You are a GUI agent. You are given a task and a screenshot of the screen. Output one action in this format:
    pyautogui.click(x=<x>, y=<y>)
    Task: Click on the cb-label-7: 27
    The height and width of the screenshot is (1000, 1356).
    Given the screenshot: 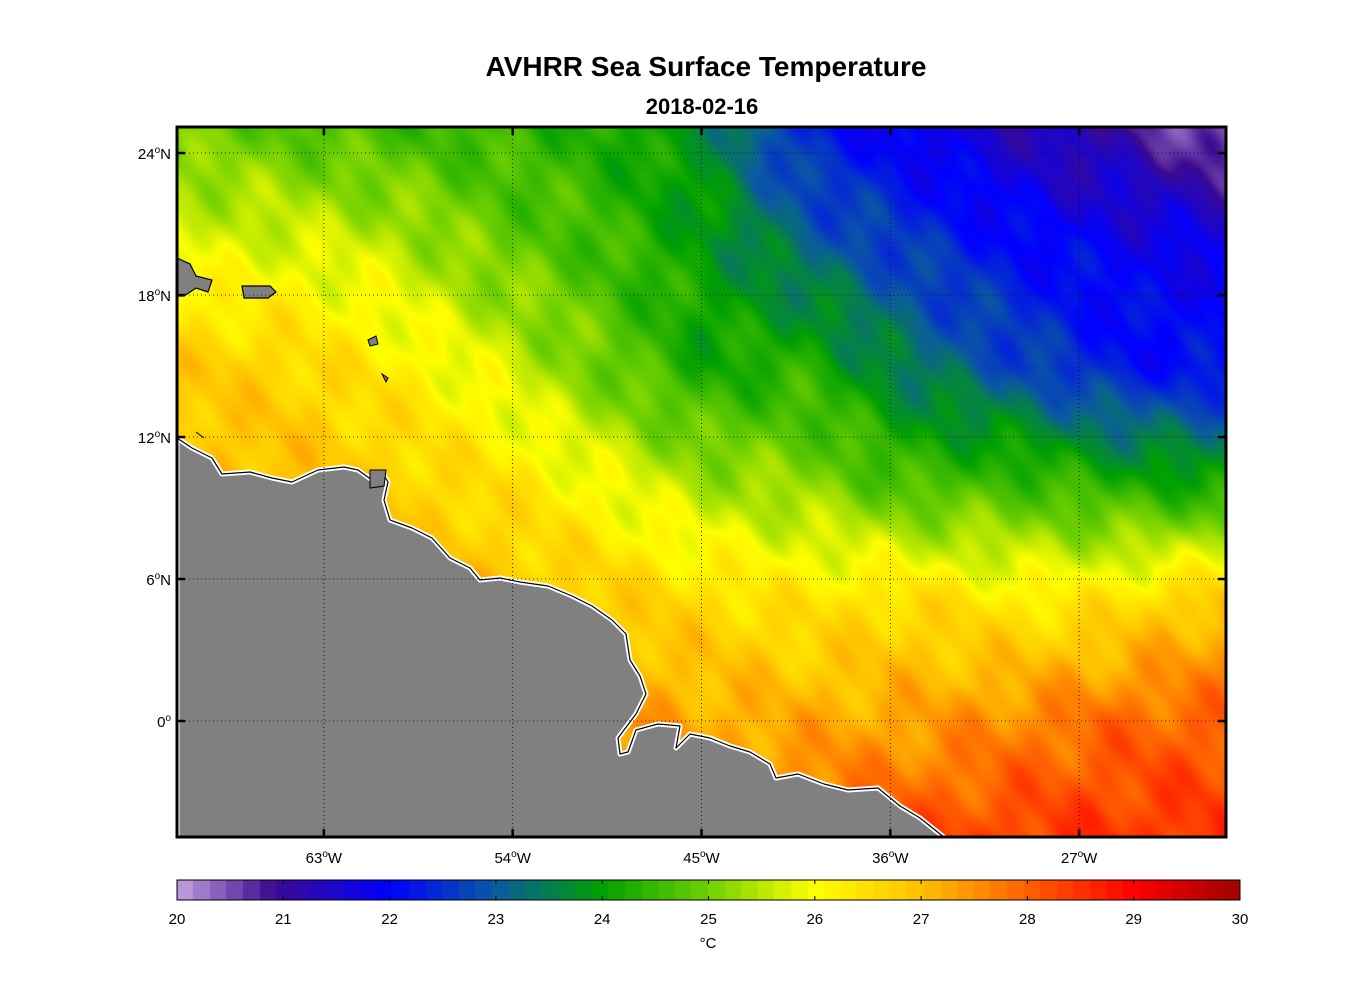 What is the action you would take?
    pyautogui.click(x=921, y=919)
    